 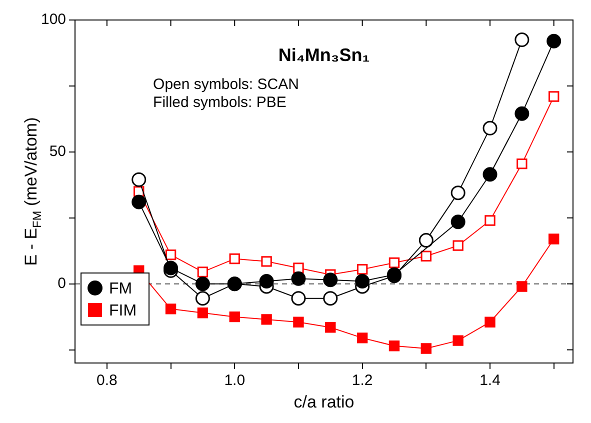 What do you see at coordinates (57, 151) in the screenshot?
I see `y-tick-label: 50` at bounding box center [57, 151].